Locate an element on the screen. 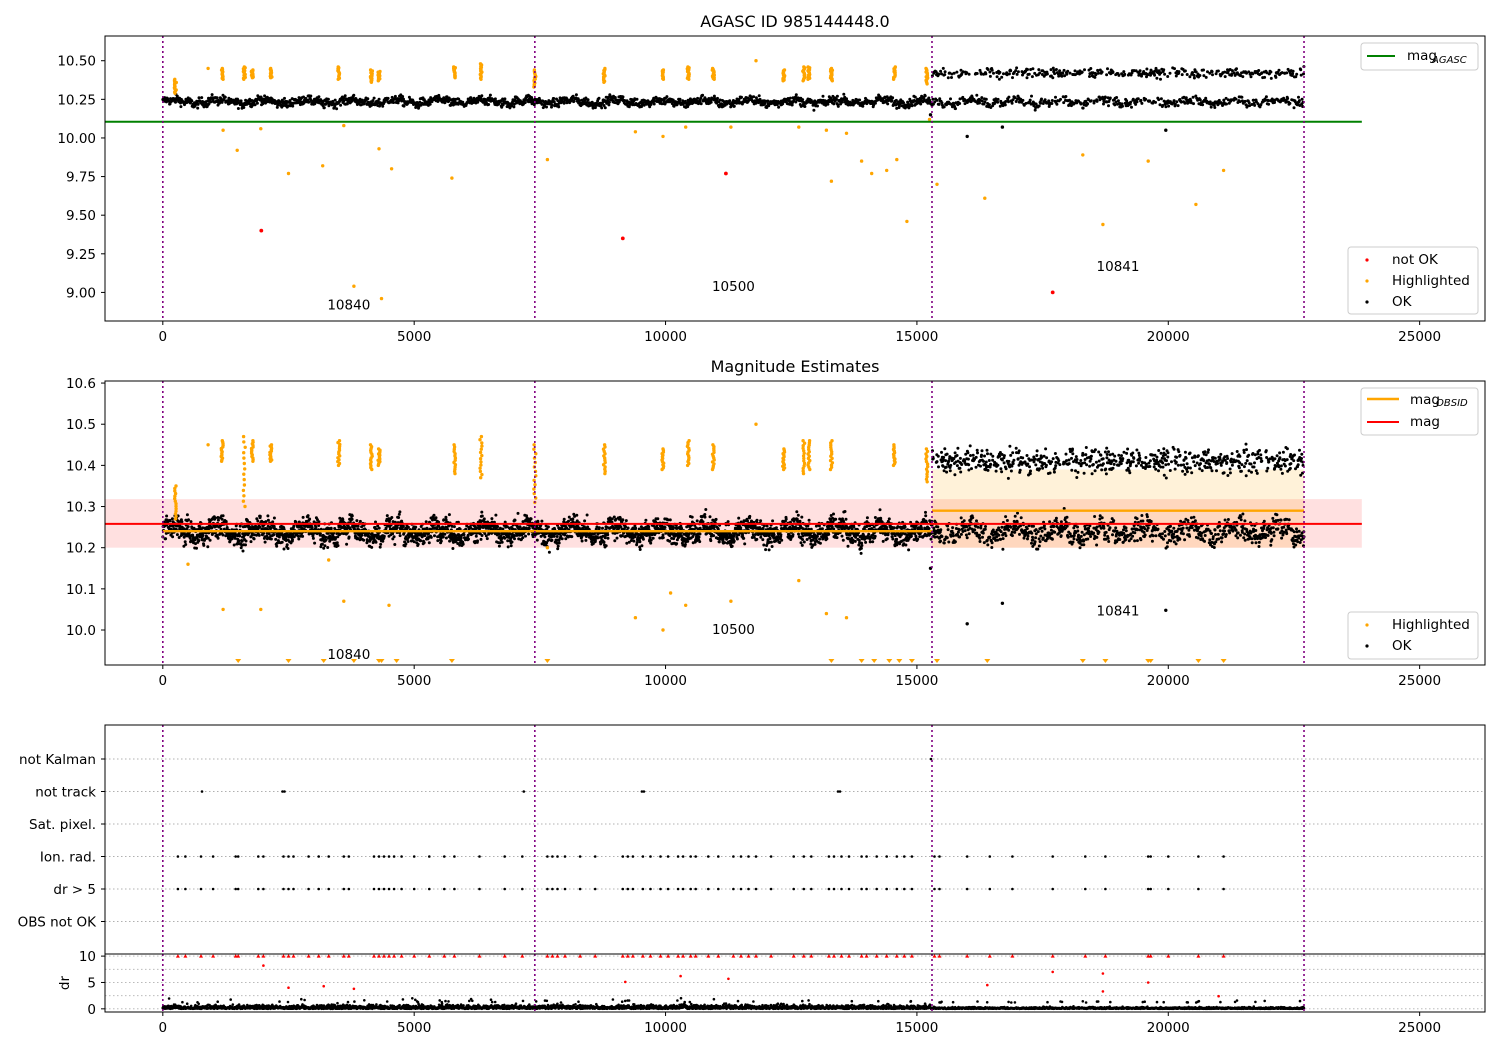 This screenshot has height=1050, width=1500. top-ref-legend-box is located at coordinates (1419, 56).